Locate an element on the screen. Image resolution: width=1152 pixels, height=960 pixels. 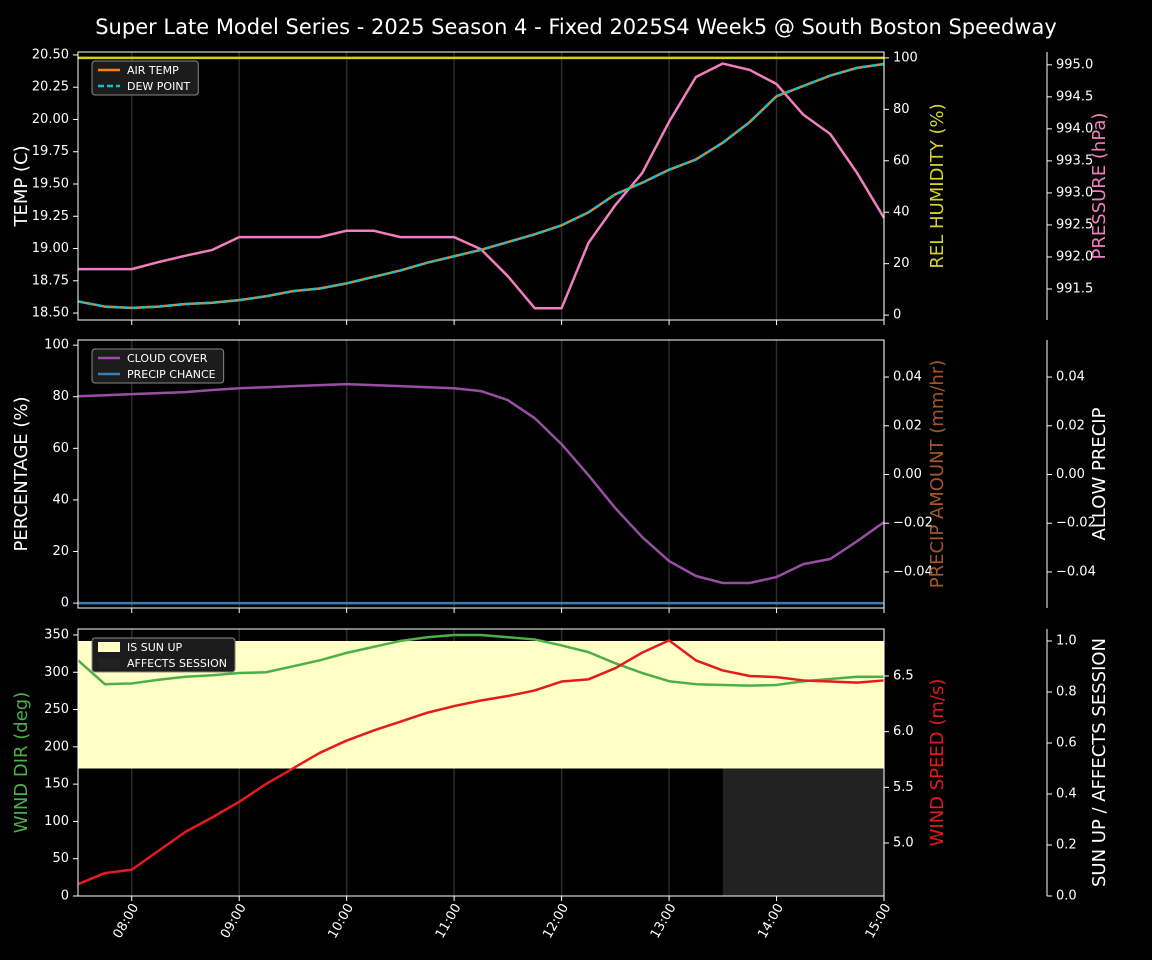
y3-tick-label: 0.0 is located at coordinates (1066, 896).